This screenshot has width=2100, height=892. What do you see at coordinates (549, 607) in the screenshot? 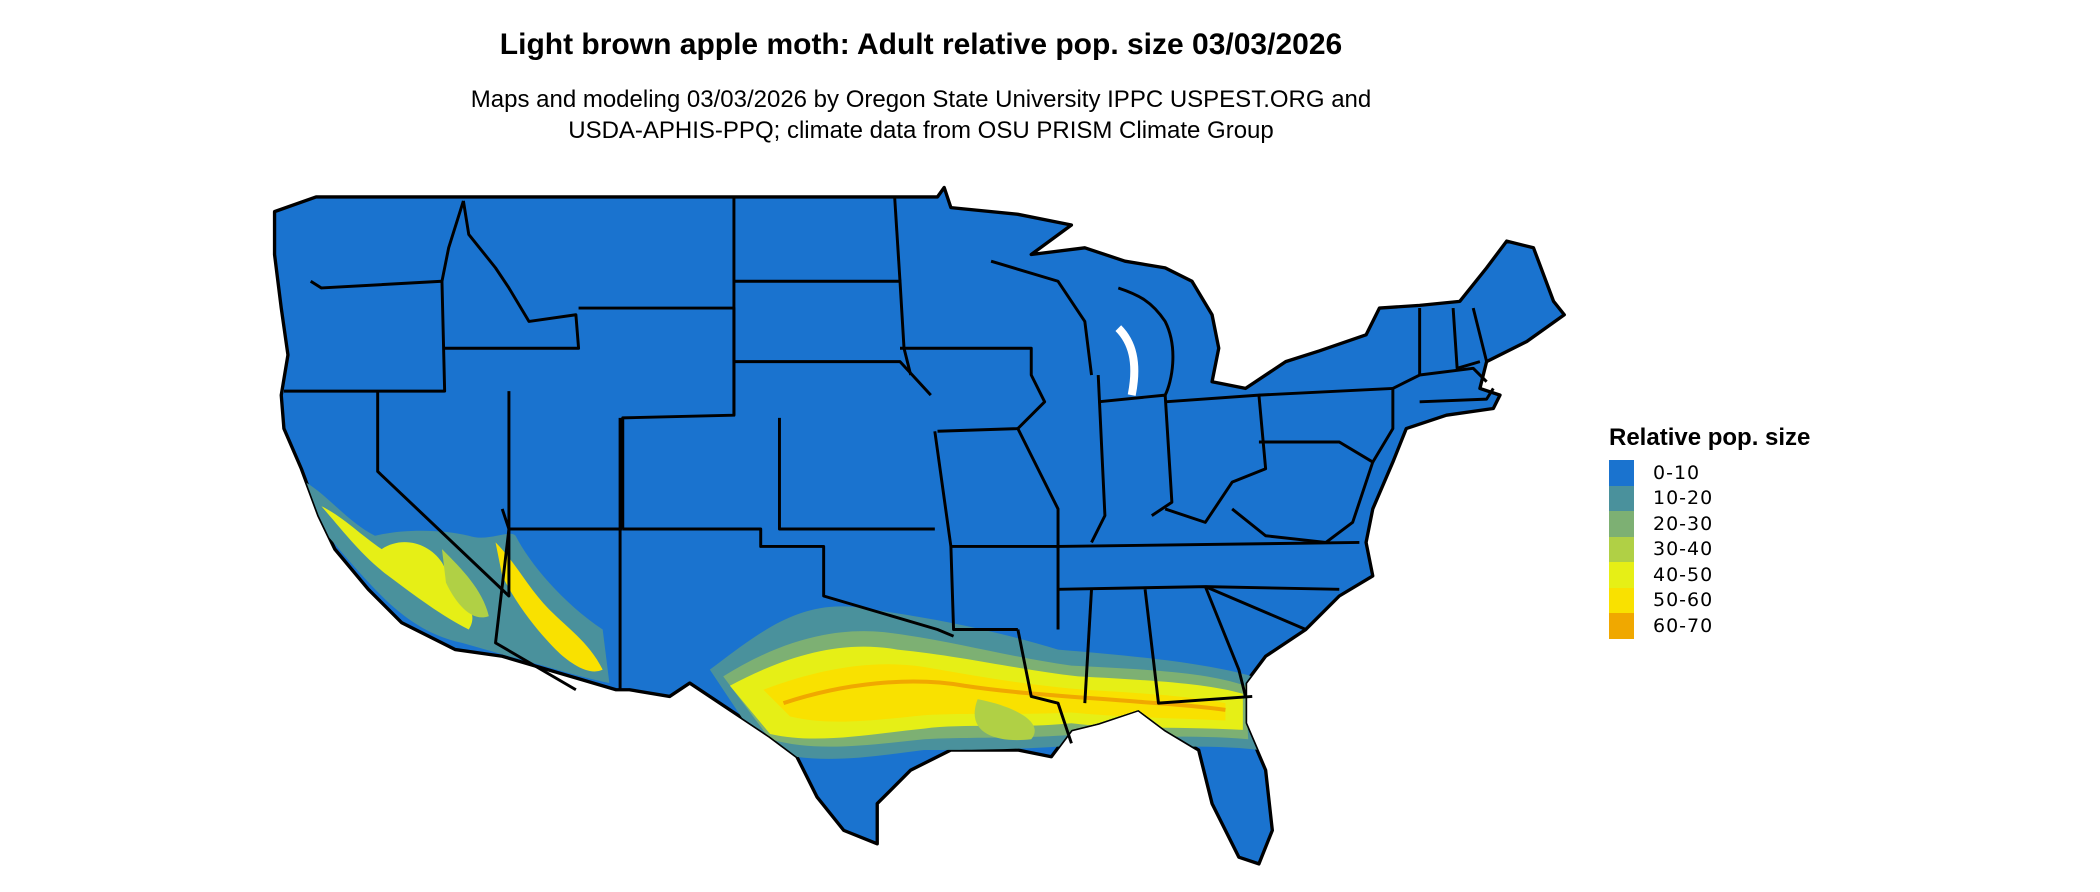
I see `zone-az-yellow` at bounding box center [549, 607].